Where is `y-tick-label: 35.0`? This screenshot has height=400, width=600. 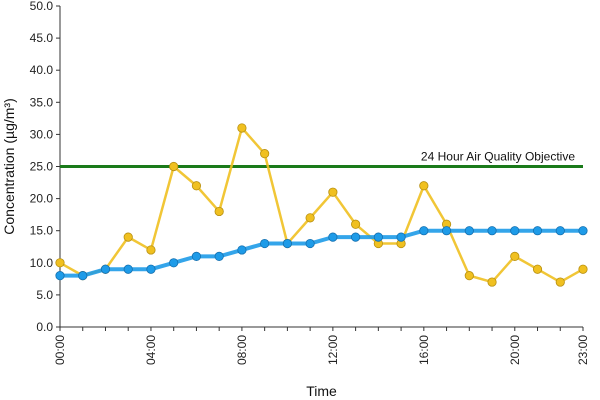
y-tick-label: 35.0 is located at coordinates (42, 102).